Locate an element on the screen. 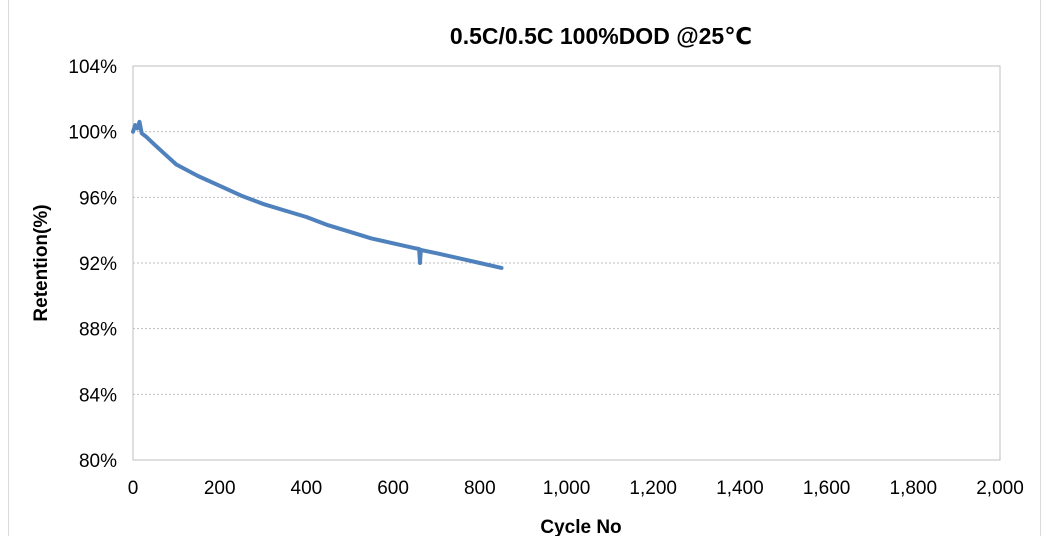  x-tick-label: 400 is located at coordinates (307, 488).